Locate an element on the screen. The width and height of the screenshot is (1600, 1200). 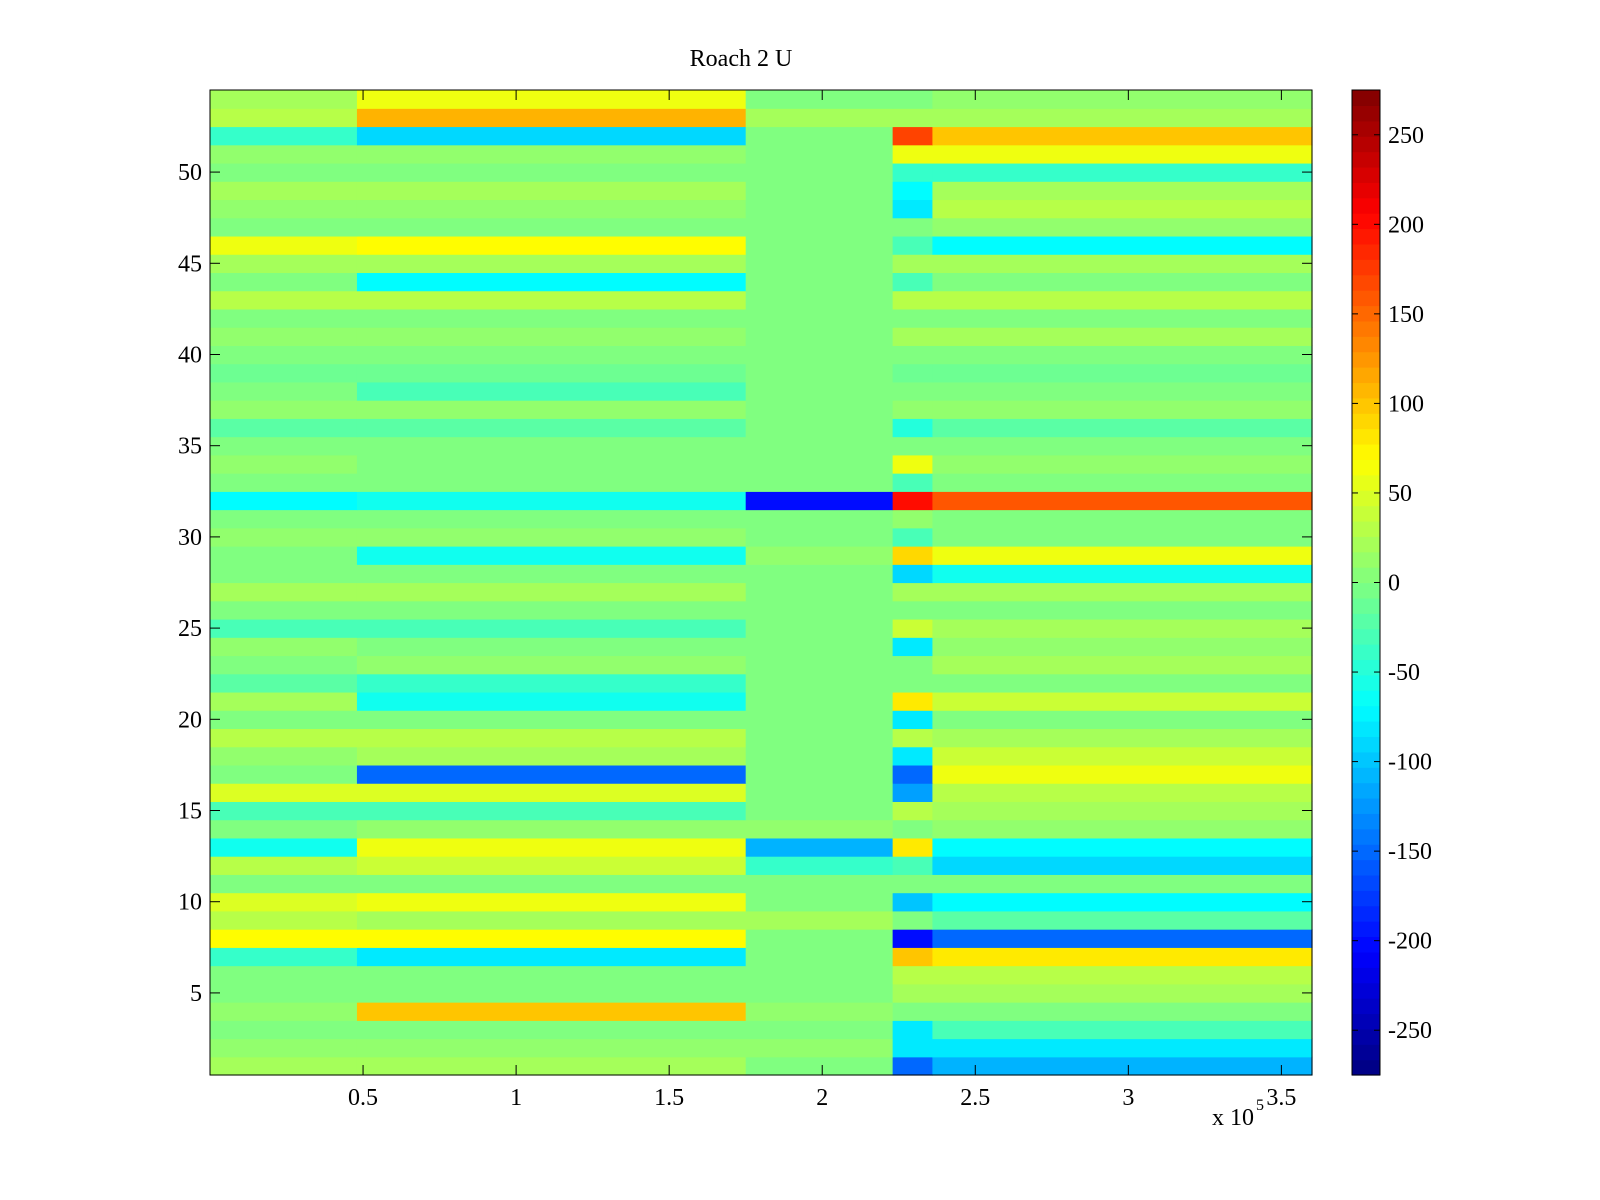
x-tick-label: 1 is located at coordinates (516, 1098).